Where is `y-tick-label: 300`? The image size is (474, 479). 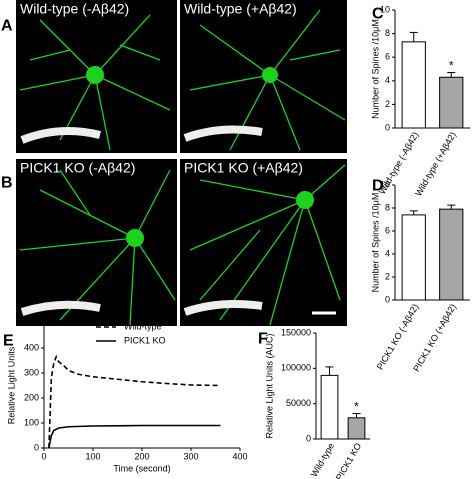
y-tick-label: 300 is located at coordinates (31, 372).